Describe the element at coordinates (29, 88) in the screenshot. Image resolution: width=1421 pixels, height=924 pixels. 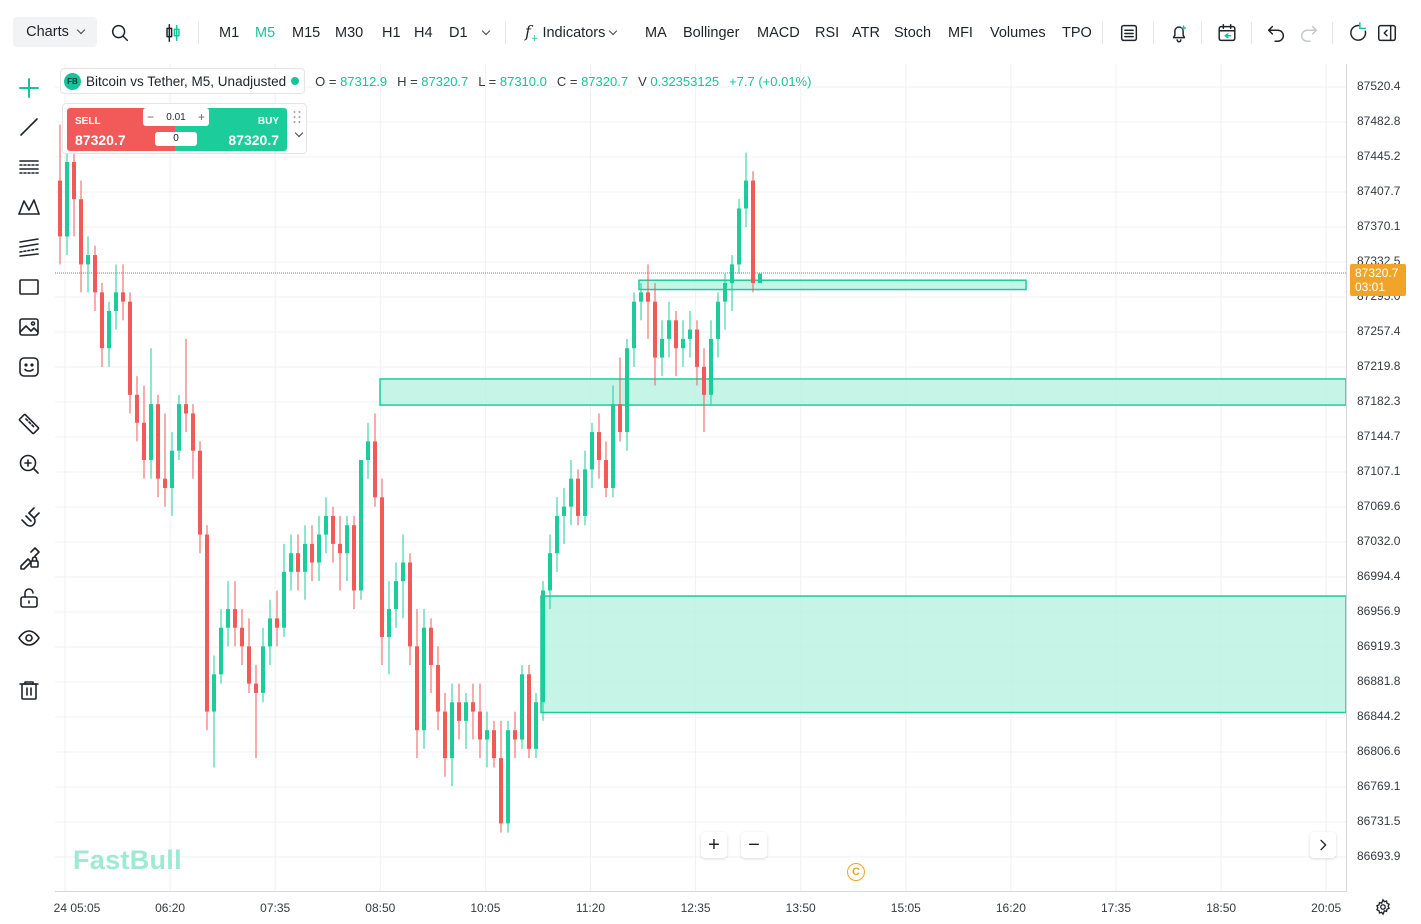
I see `crosshair-icon` at that location.